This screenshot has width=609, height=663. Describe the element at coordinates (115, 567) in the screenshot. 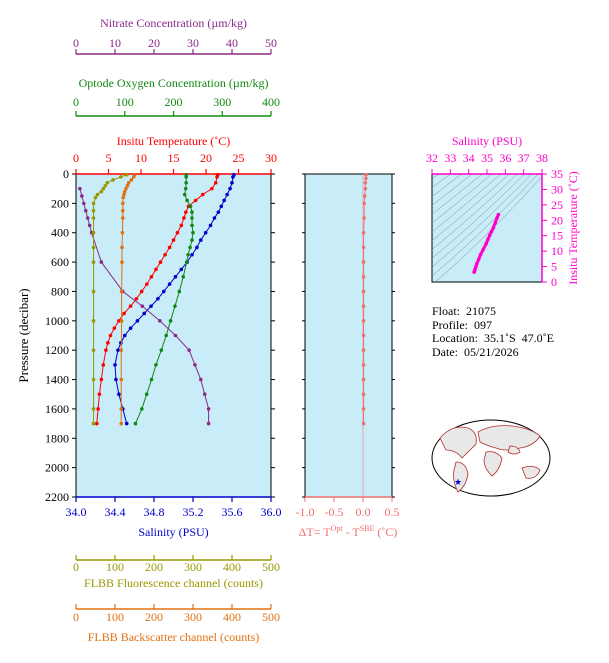

I see `fluorescence-tick-label: 100` at that location.